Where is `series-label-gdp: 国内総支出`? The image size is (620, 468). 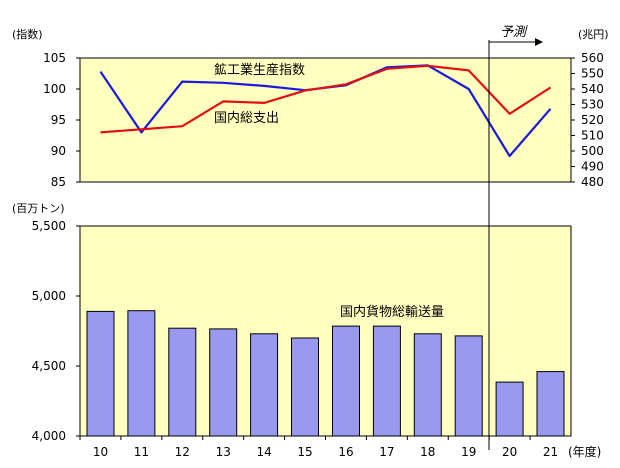 series-label-gdp: 国内総支出 is located at coordinates (246, 118).